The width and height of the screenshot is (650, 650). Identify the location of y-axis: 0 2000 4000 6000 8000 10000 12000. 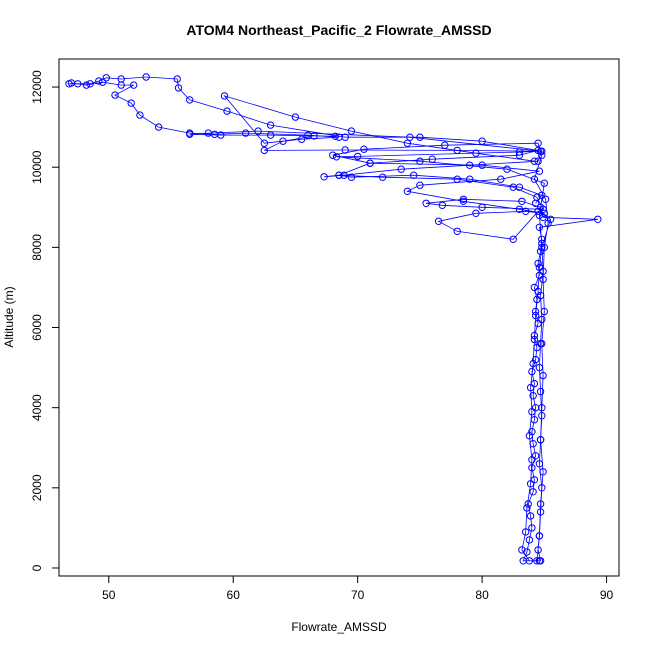
(44, 320).